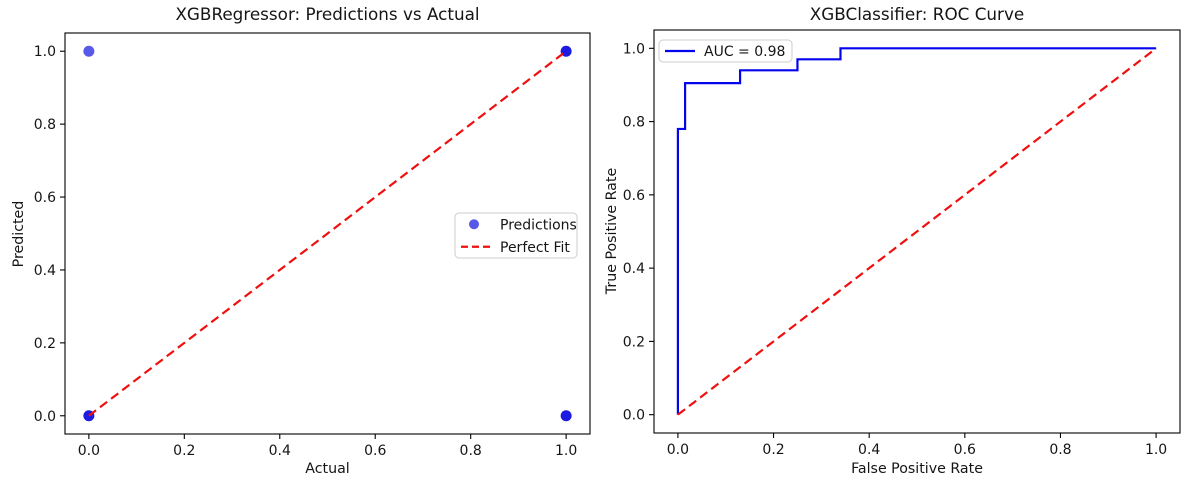  Describe the element at coordinates (19, 234) in the screenshot. I see `left-chart-ylabel: Predicted` at that location.